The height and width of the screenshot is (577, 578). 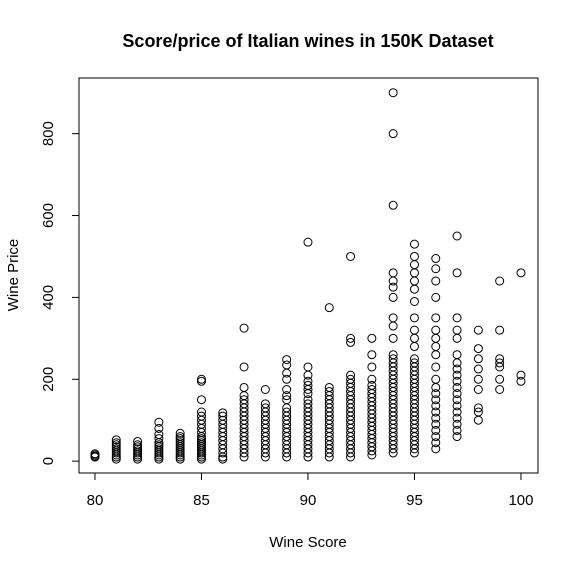 What do you see at coordinates (201, 500) in the screenshot?
I see `x-tick-label: 85` at bounding box center [201, 500].